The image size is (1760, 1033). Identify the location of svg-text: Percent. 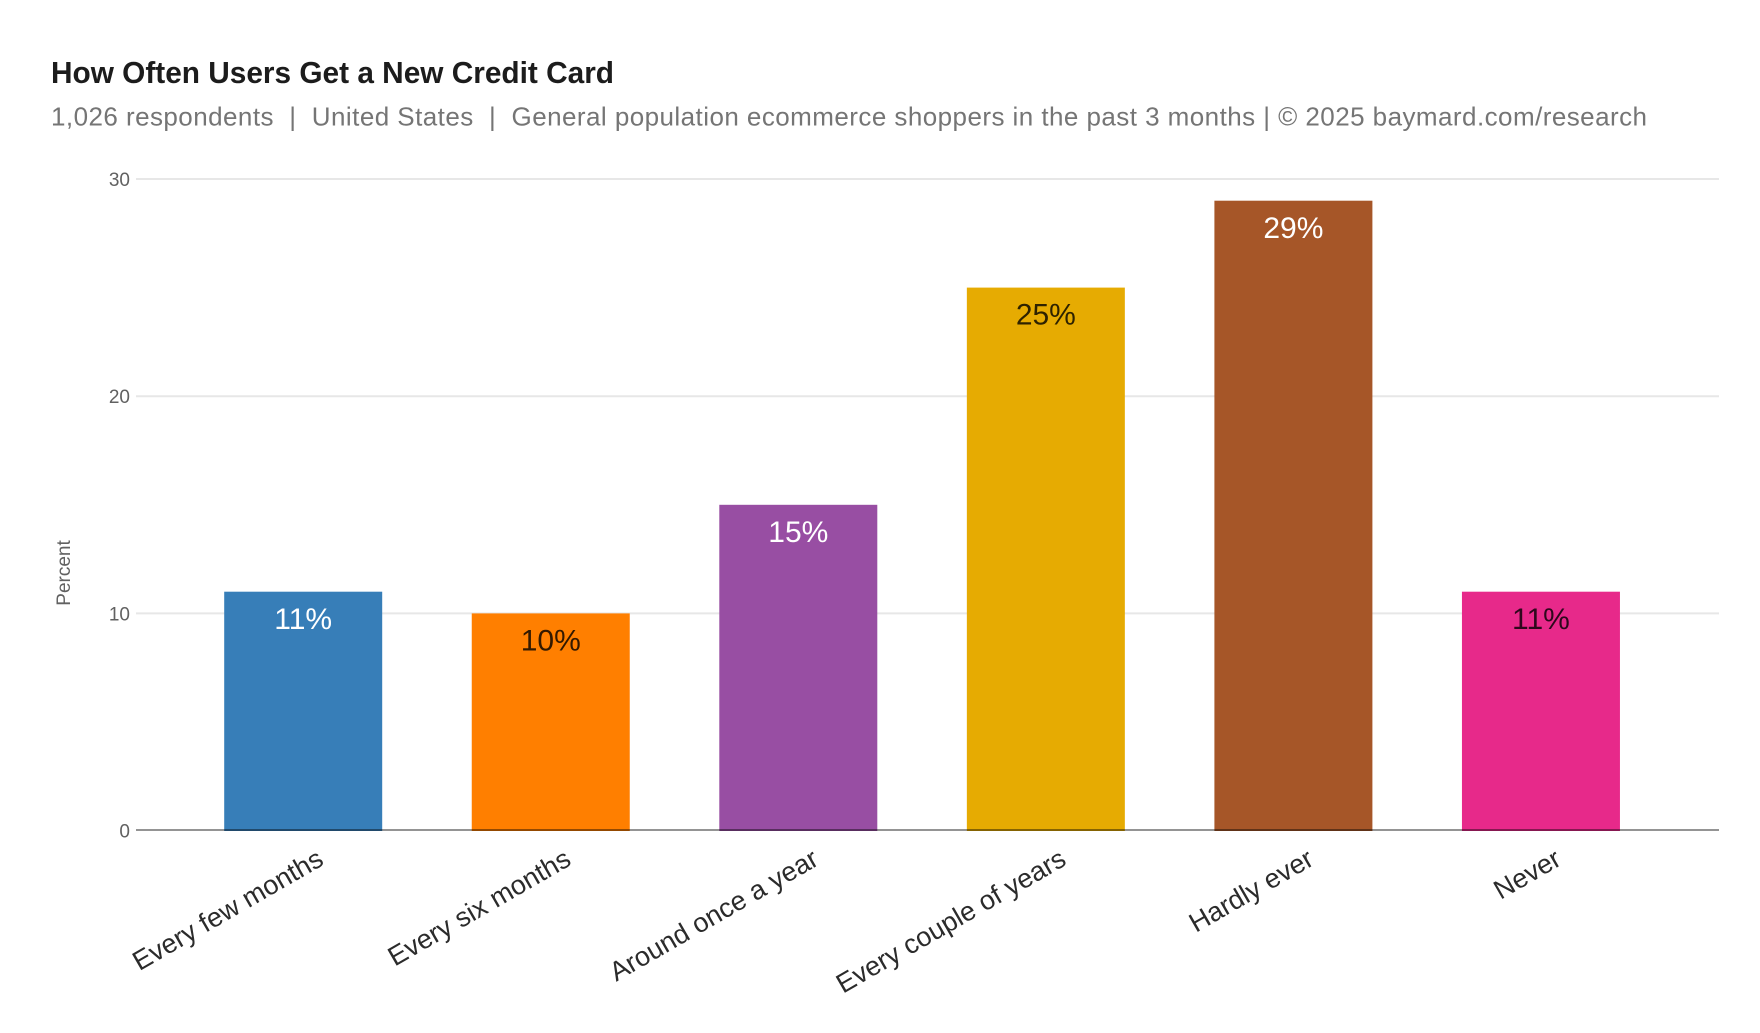
(64, 573).